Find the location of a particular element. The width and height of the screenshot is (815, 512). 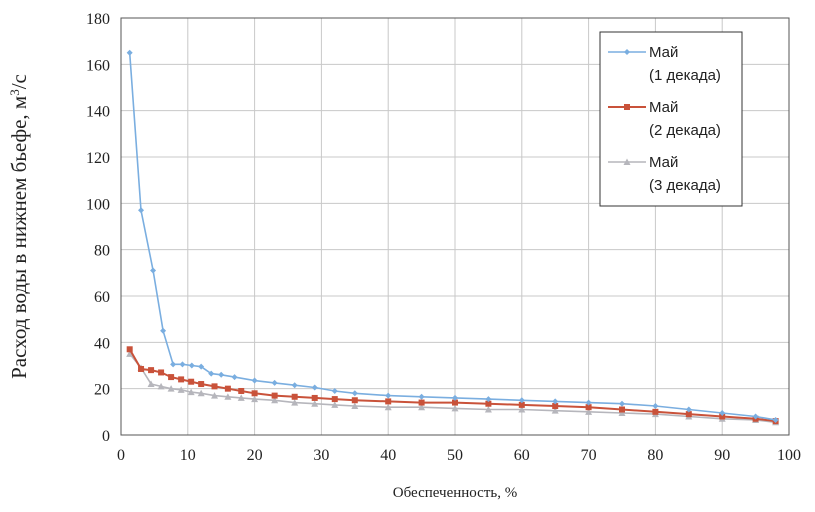

x-tick-label: 100 is located at coordinates (789, 455).